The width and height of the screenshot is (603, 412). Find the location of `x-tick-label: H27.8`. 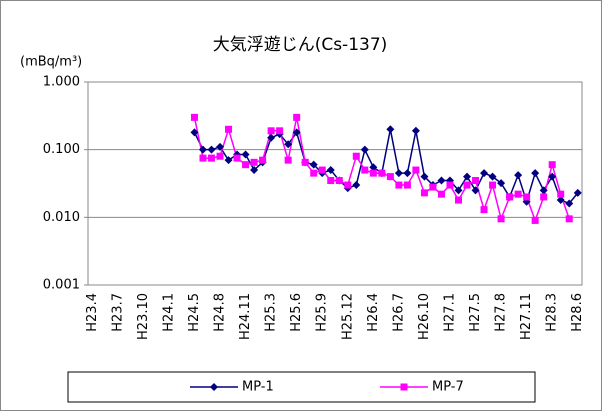

x-tick-label: H27.8 is located at coordinates (501, 312).